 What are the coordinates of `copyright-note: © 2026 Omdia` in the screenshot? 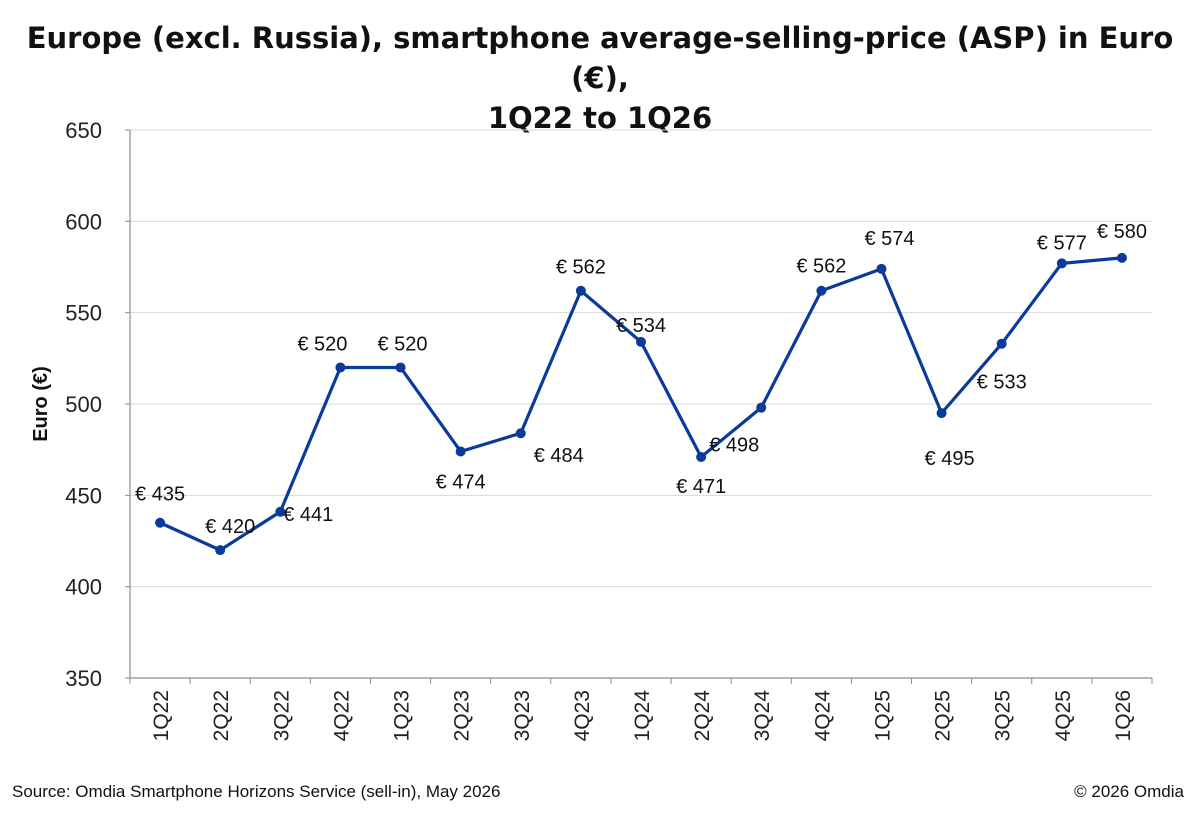 It's located at (1129, 791).